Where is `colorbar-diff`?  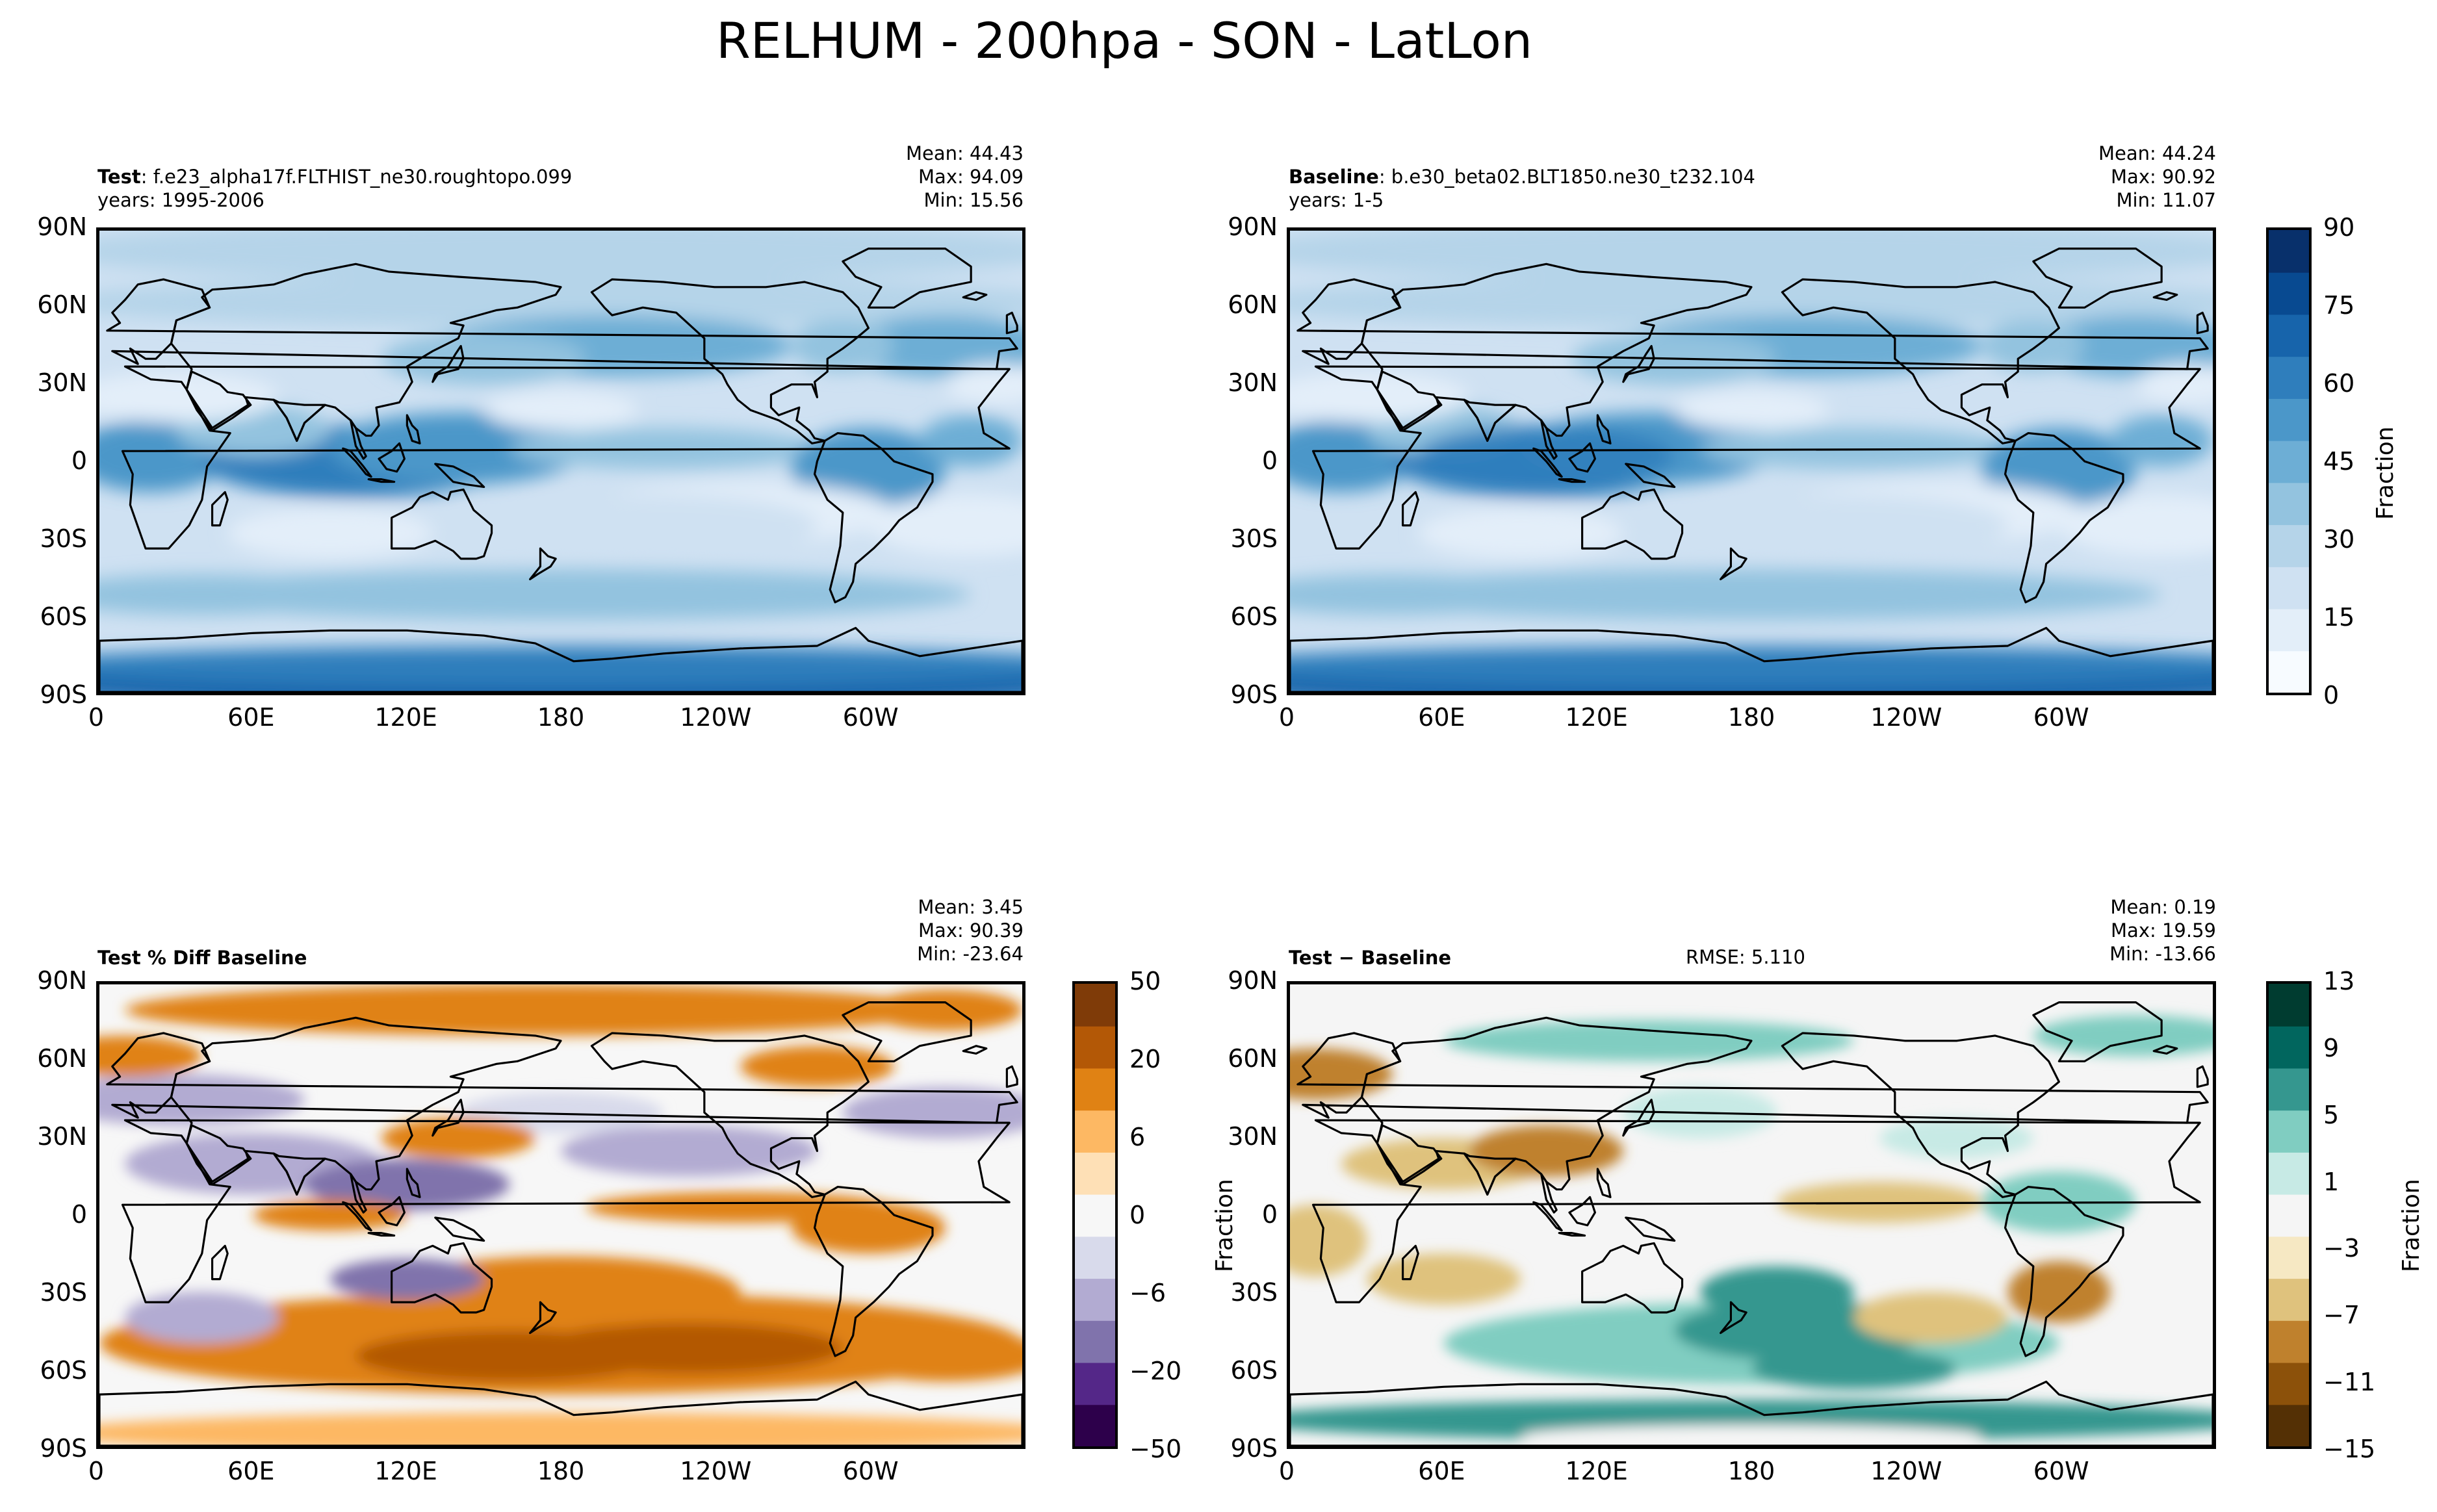
colorbar-diff is located at coordinates (2289, 1215).